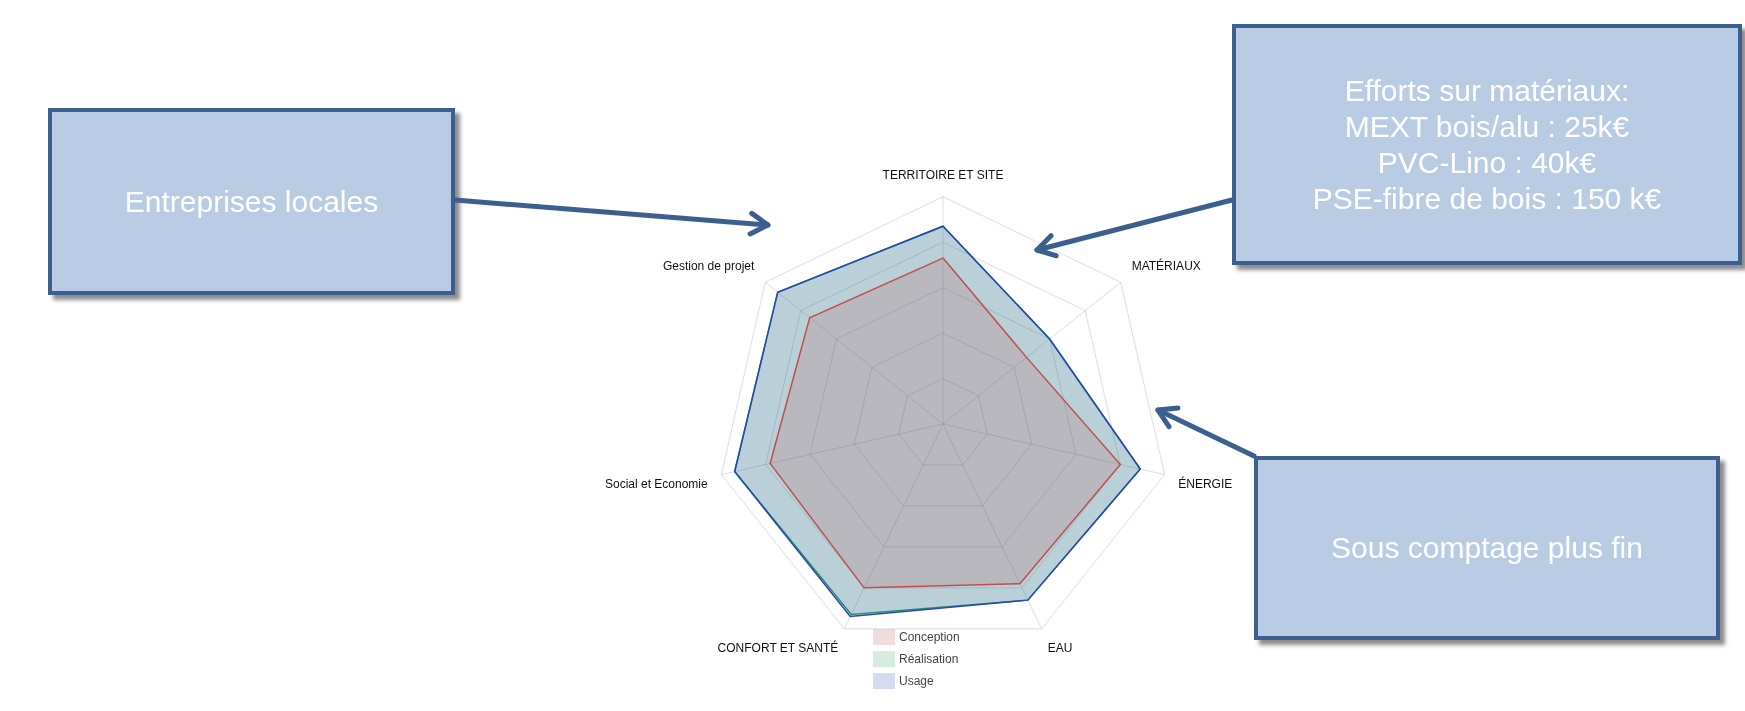  I want to click on spoke-label: CONFORT ET SANTÉ, so click(778, 647).